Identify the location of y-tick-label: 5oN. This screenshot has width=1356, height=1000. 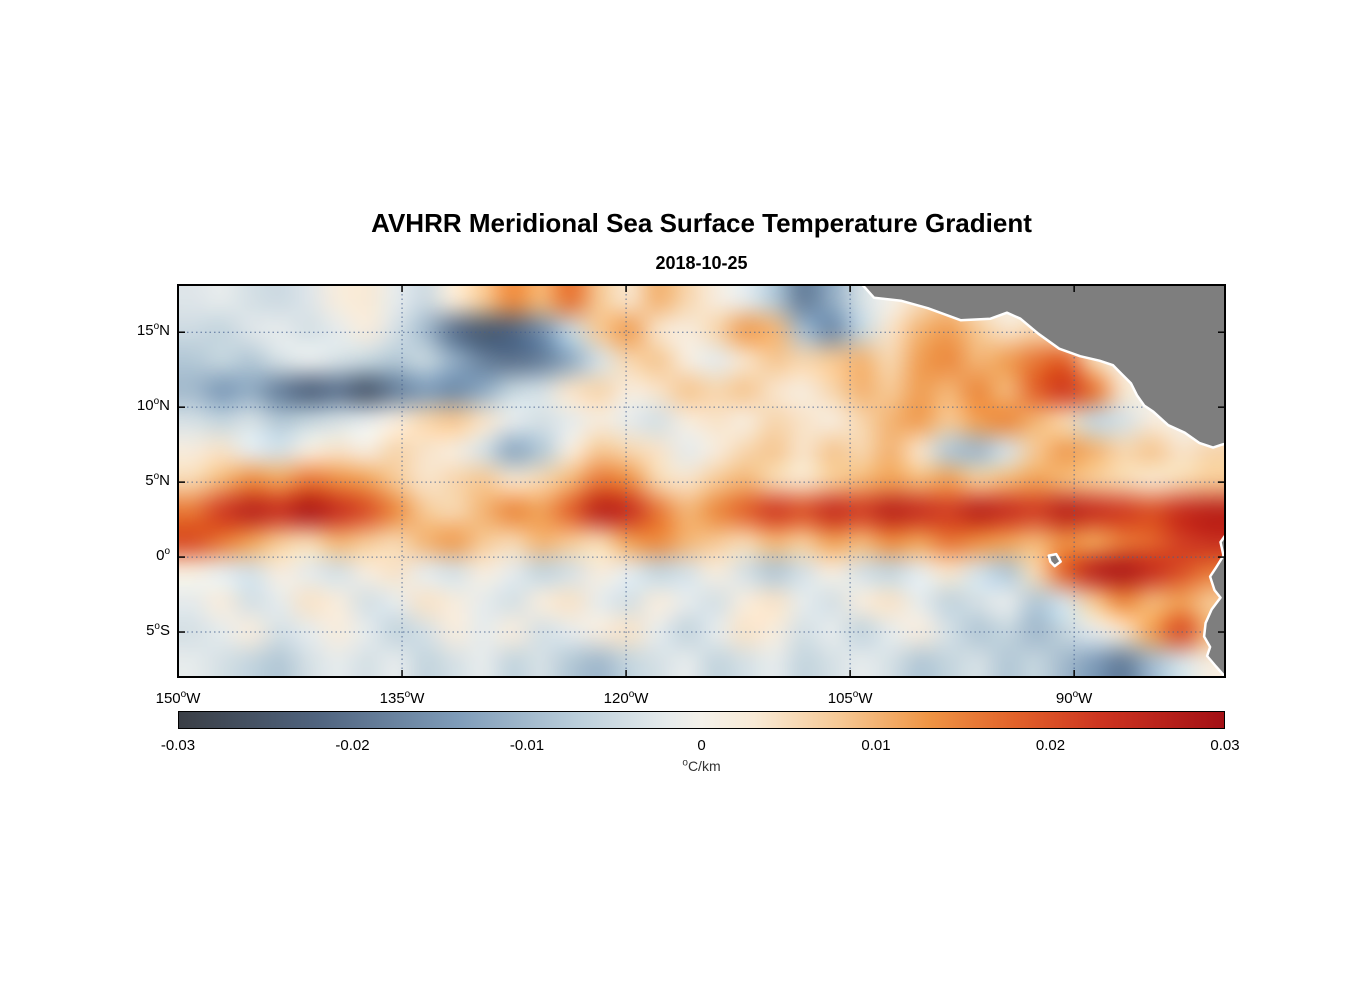
(157, 480).